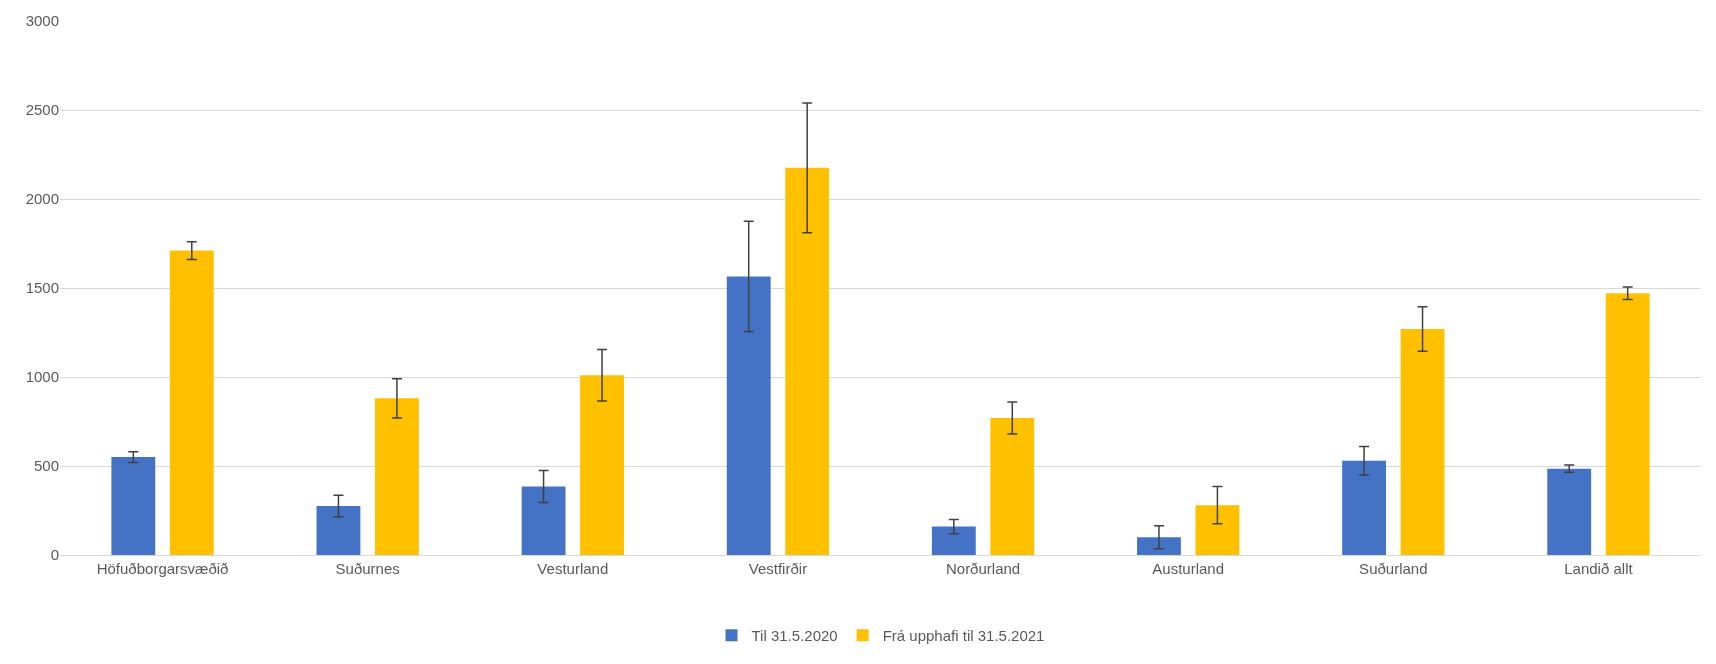 The height and width of the screenshot is (664, 1716). What do you see at coordinates (778, 568) in the screenshot?
I see `x-tick-label: Vestfirðir` at bounding box center [778, 568].